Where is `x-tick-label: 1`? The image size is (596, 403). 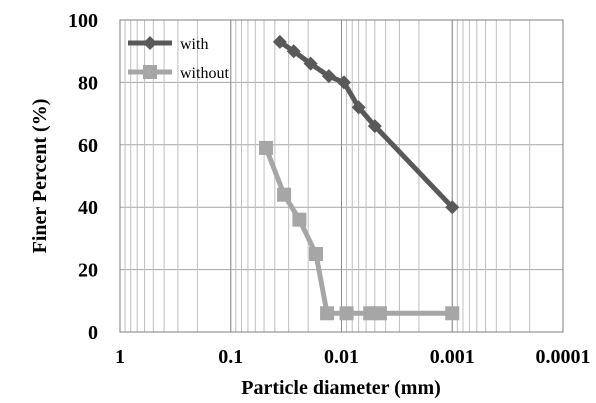
x-tick-label: 1 is located at coordinates (120, 357).